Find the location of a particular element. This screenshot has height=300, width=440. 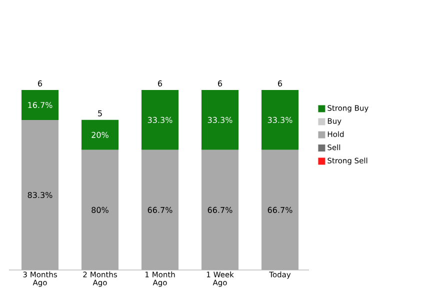

annotation: 20% is located at coordinates (100, 135).